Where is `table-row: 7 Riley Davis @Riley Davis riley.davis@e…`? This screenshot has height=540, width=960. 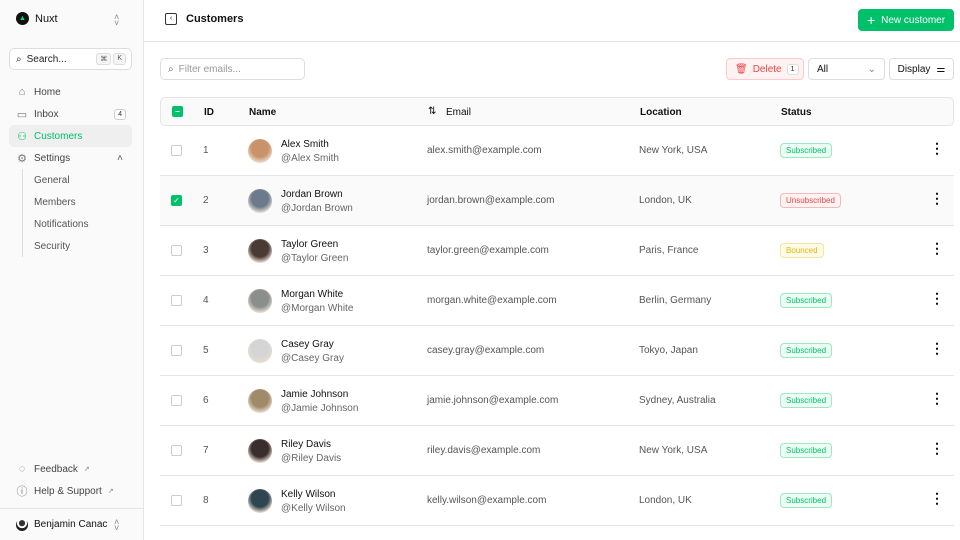
table-row: 7 Riley Davis @Riley Davis riley.davis@e… is located at coordinates (557, 451).